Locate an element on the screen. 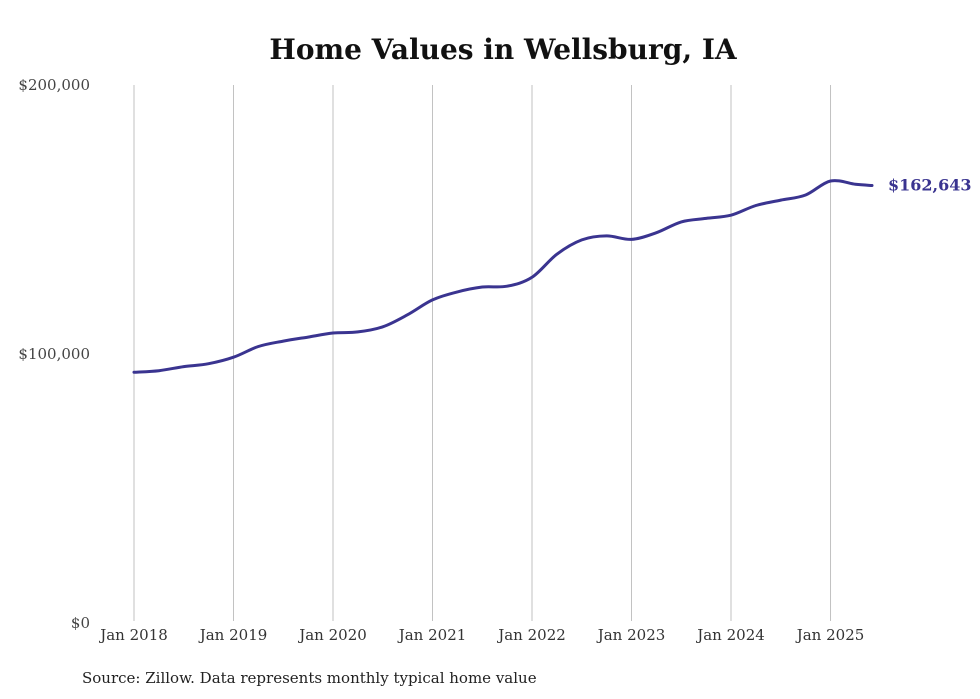 The image size is (980, 699). x-tick-label: Jan 2024 is located at coordinates (730, 635).